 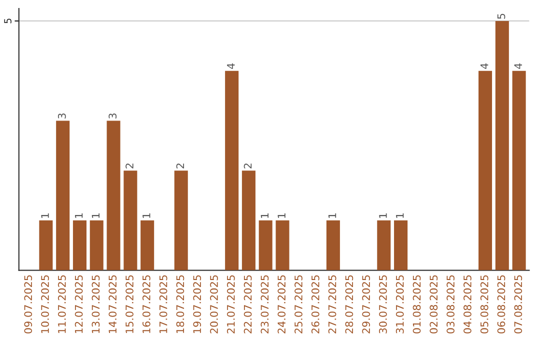 I want to click on x-tick-label: 27.07.2025, so click(x=332, y=304).